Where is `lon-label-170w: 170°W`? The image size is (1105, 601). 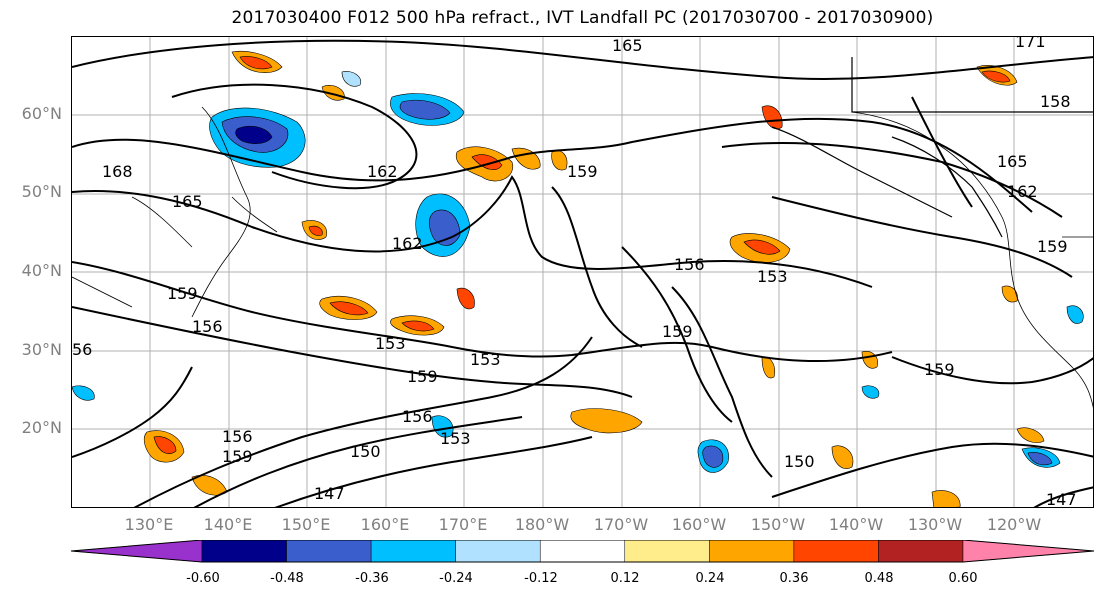
lon-label-170w: 170°W is located at coordinates (621, 524).